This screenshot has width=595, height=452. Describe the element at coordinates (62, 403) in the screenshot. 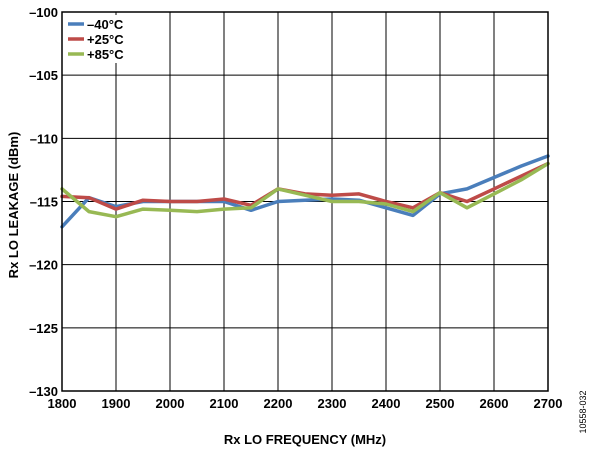

I see `x-tick-label: 1800` at that location.